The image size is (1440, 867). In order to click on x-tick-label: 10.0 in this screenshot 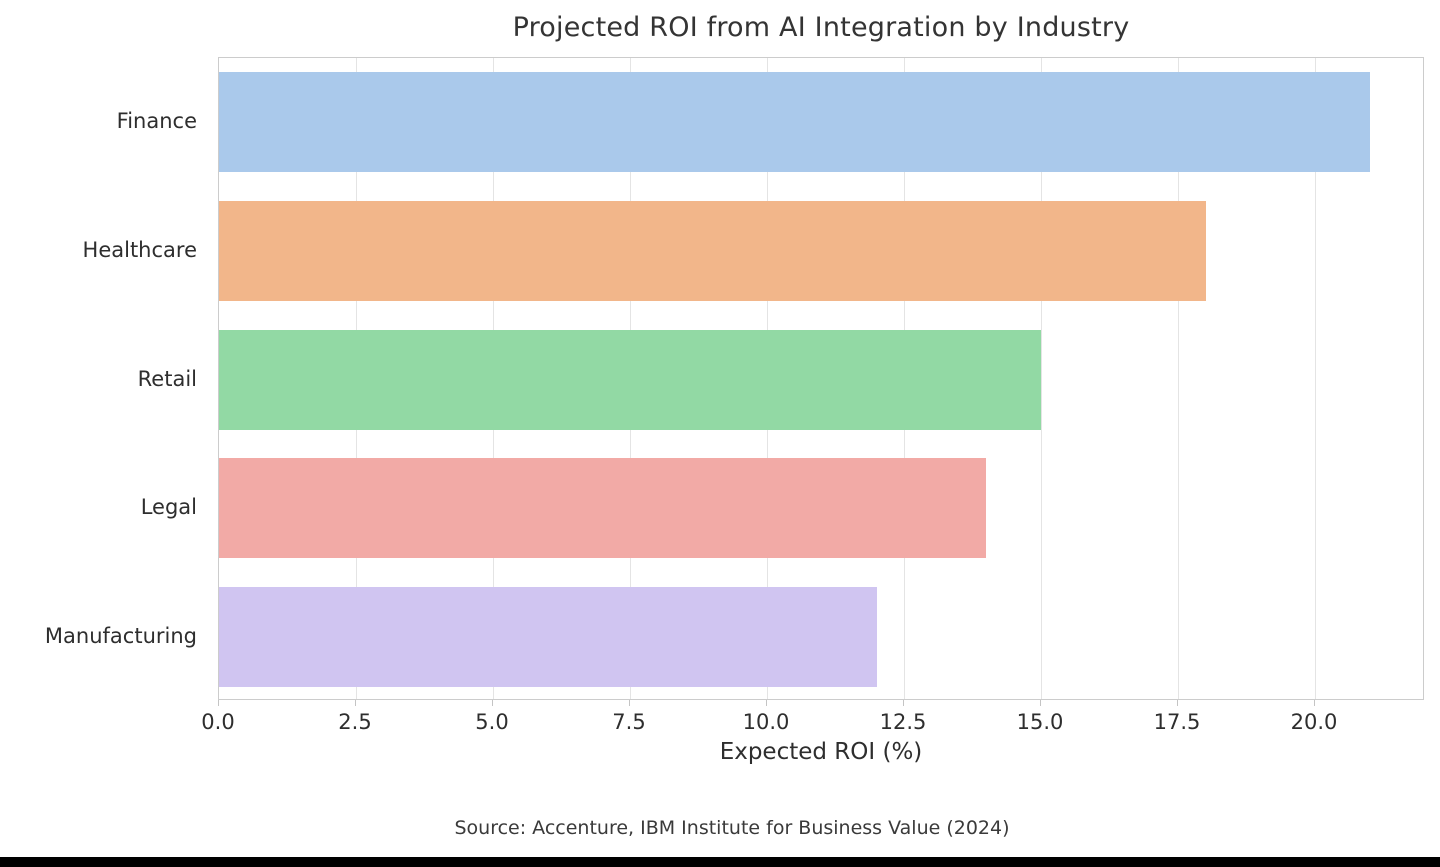, I will do `click(766, 722)`.